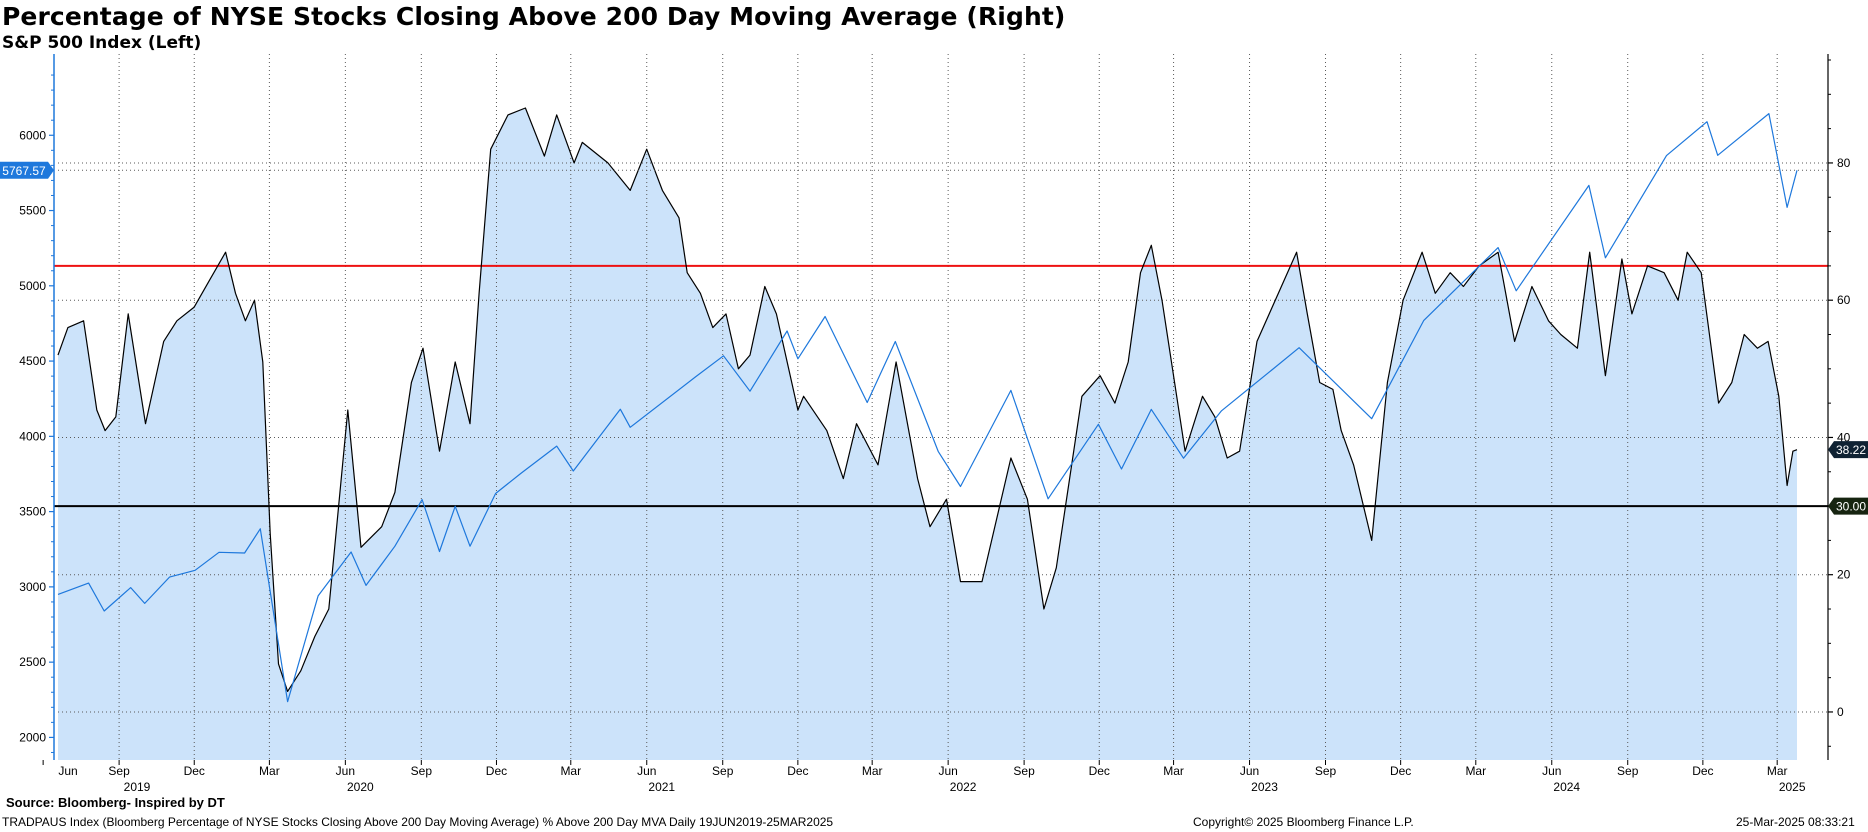  I want to click on x-axis-month-label-8: Jun, so click(646, 771).